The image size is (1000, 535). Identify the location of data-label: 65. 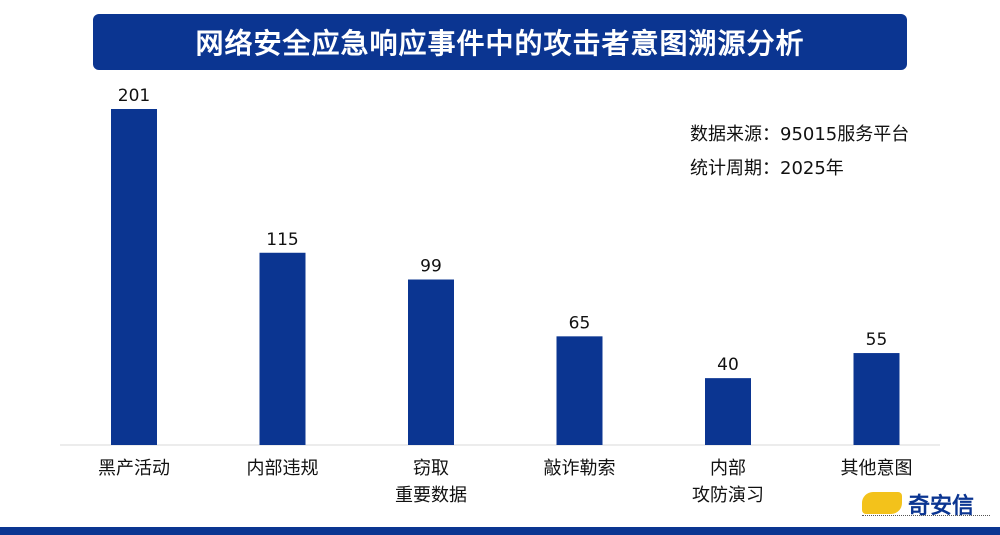
(580, 323).